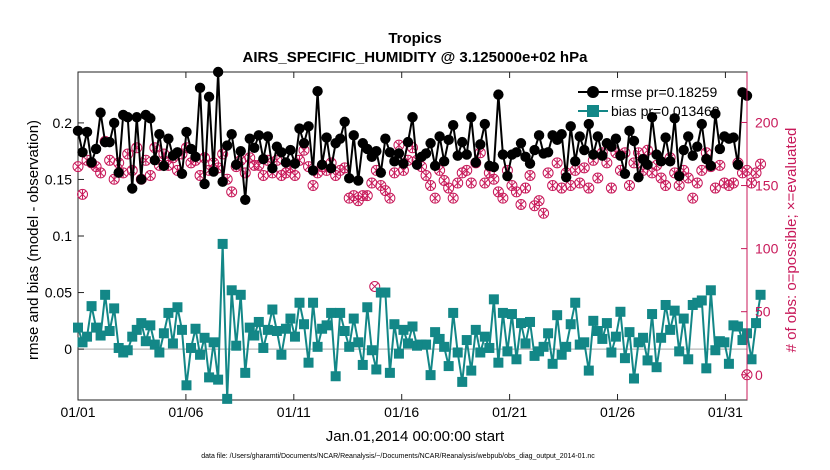  What do you see at coordinates (509, 412) in the screenshot?
I see `x-tick-label: 01/21` at bounding box center [509, 412].